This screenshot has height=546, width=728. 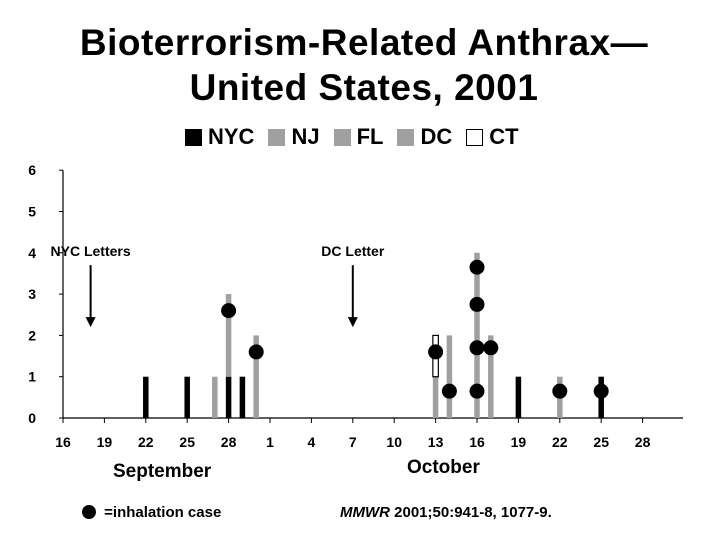 What do you see at coordinates (32, 294) in the screenshot?
I see `y-tick-label: 3` at bounding box center [32, 294].